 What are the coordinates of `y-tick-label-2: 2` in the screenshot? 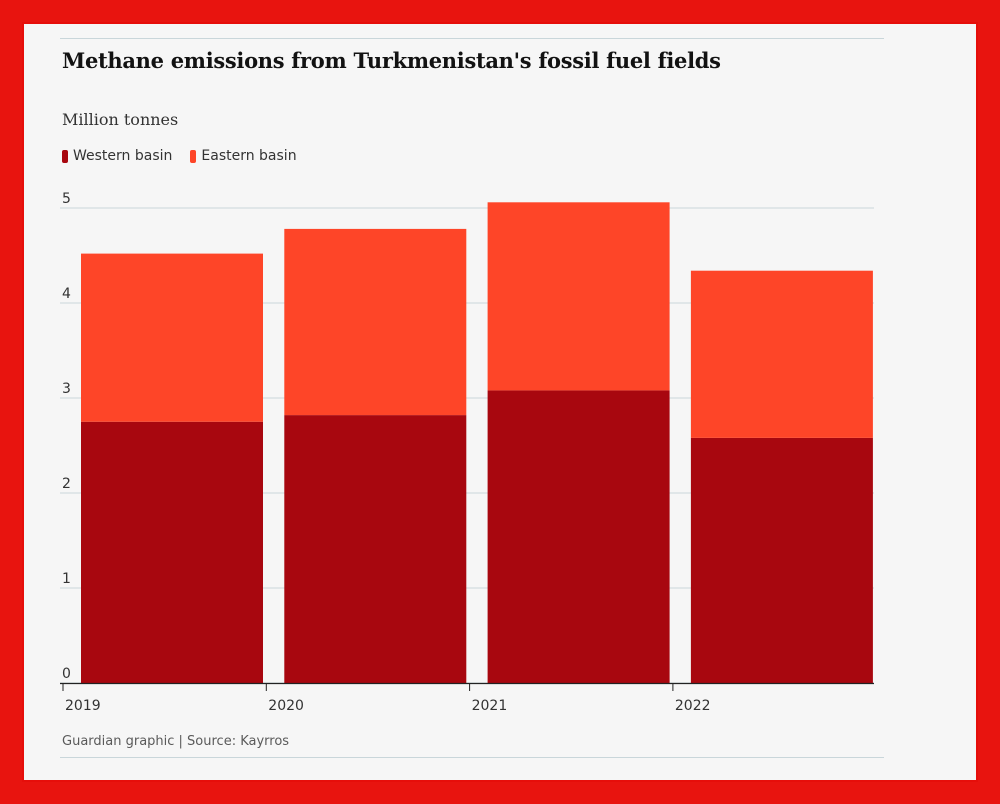 It's located at (66, 484).